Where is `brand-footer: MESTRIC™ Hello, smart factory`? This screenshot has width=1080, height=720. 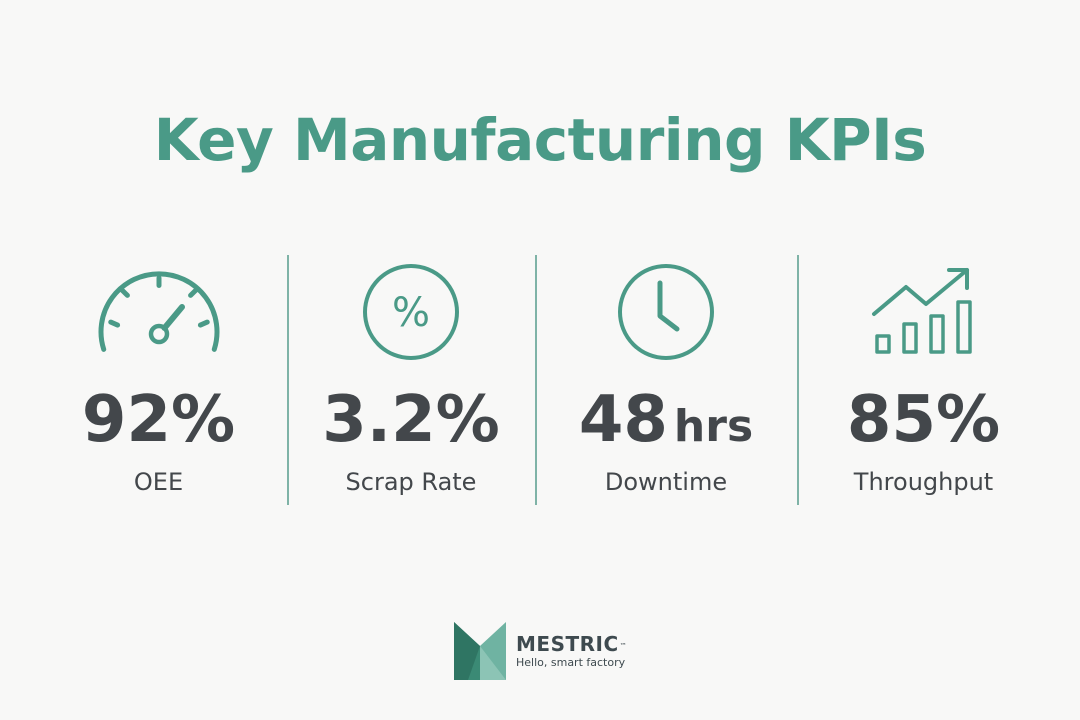 brand-footer: MESTRIC™ Hello, smart factory is located at coordinates (540, 651).